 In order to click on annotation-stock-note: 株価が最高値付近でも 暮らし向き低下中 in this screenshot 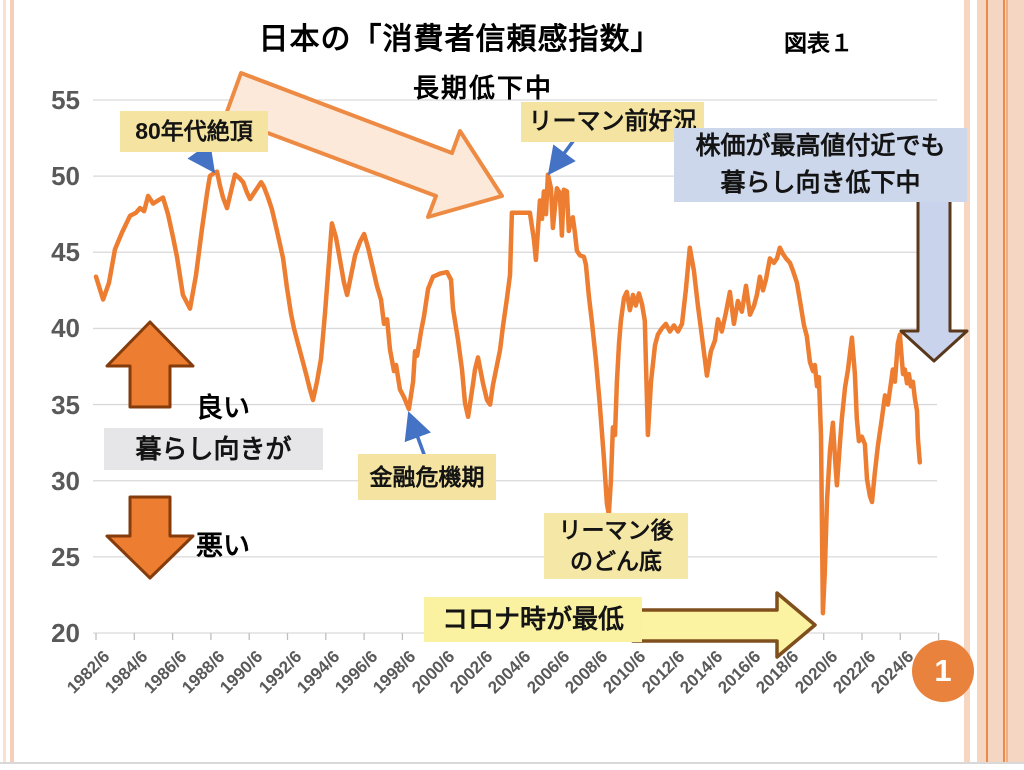, I will do `click(820, 165)`.